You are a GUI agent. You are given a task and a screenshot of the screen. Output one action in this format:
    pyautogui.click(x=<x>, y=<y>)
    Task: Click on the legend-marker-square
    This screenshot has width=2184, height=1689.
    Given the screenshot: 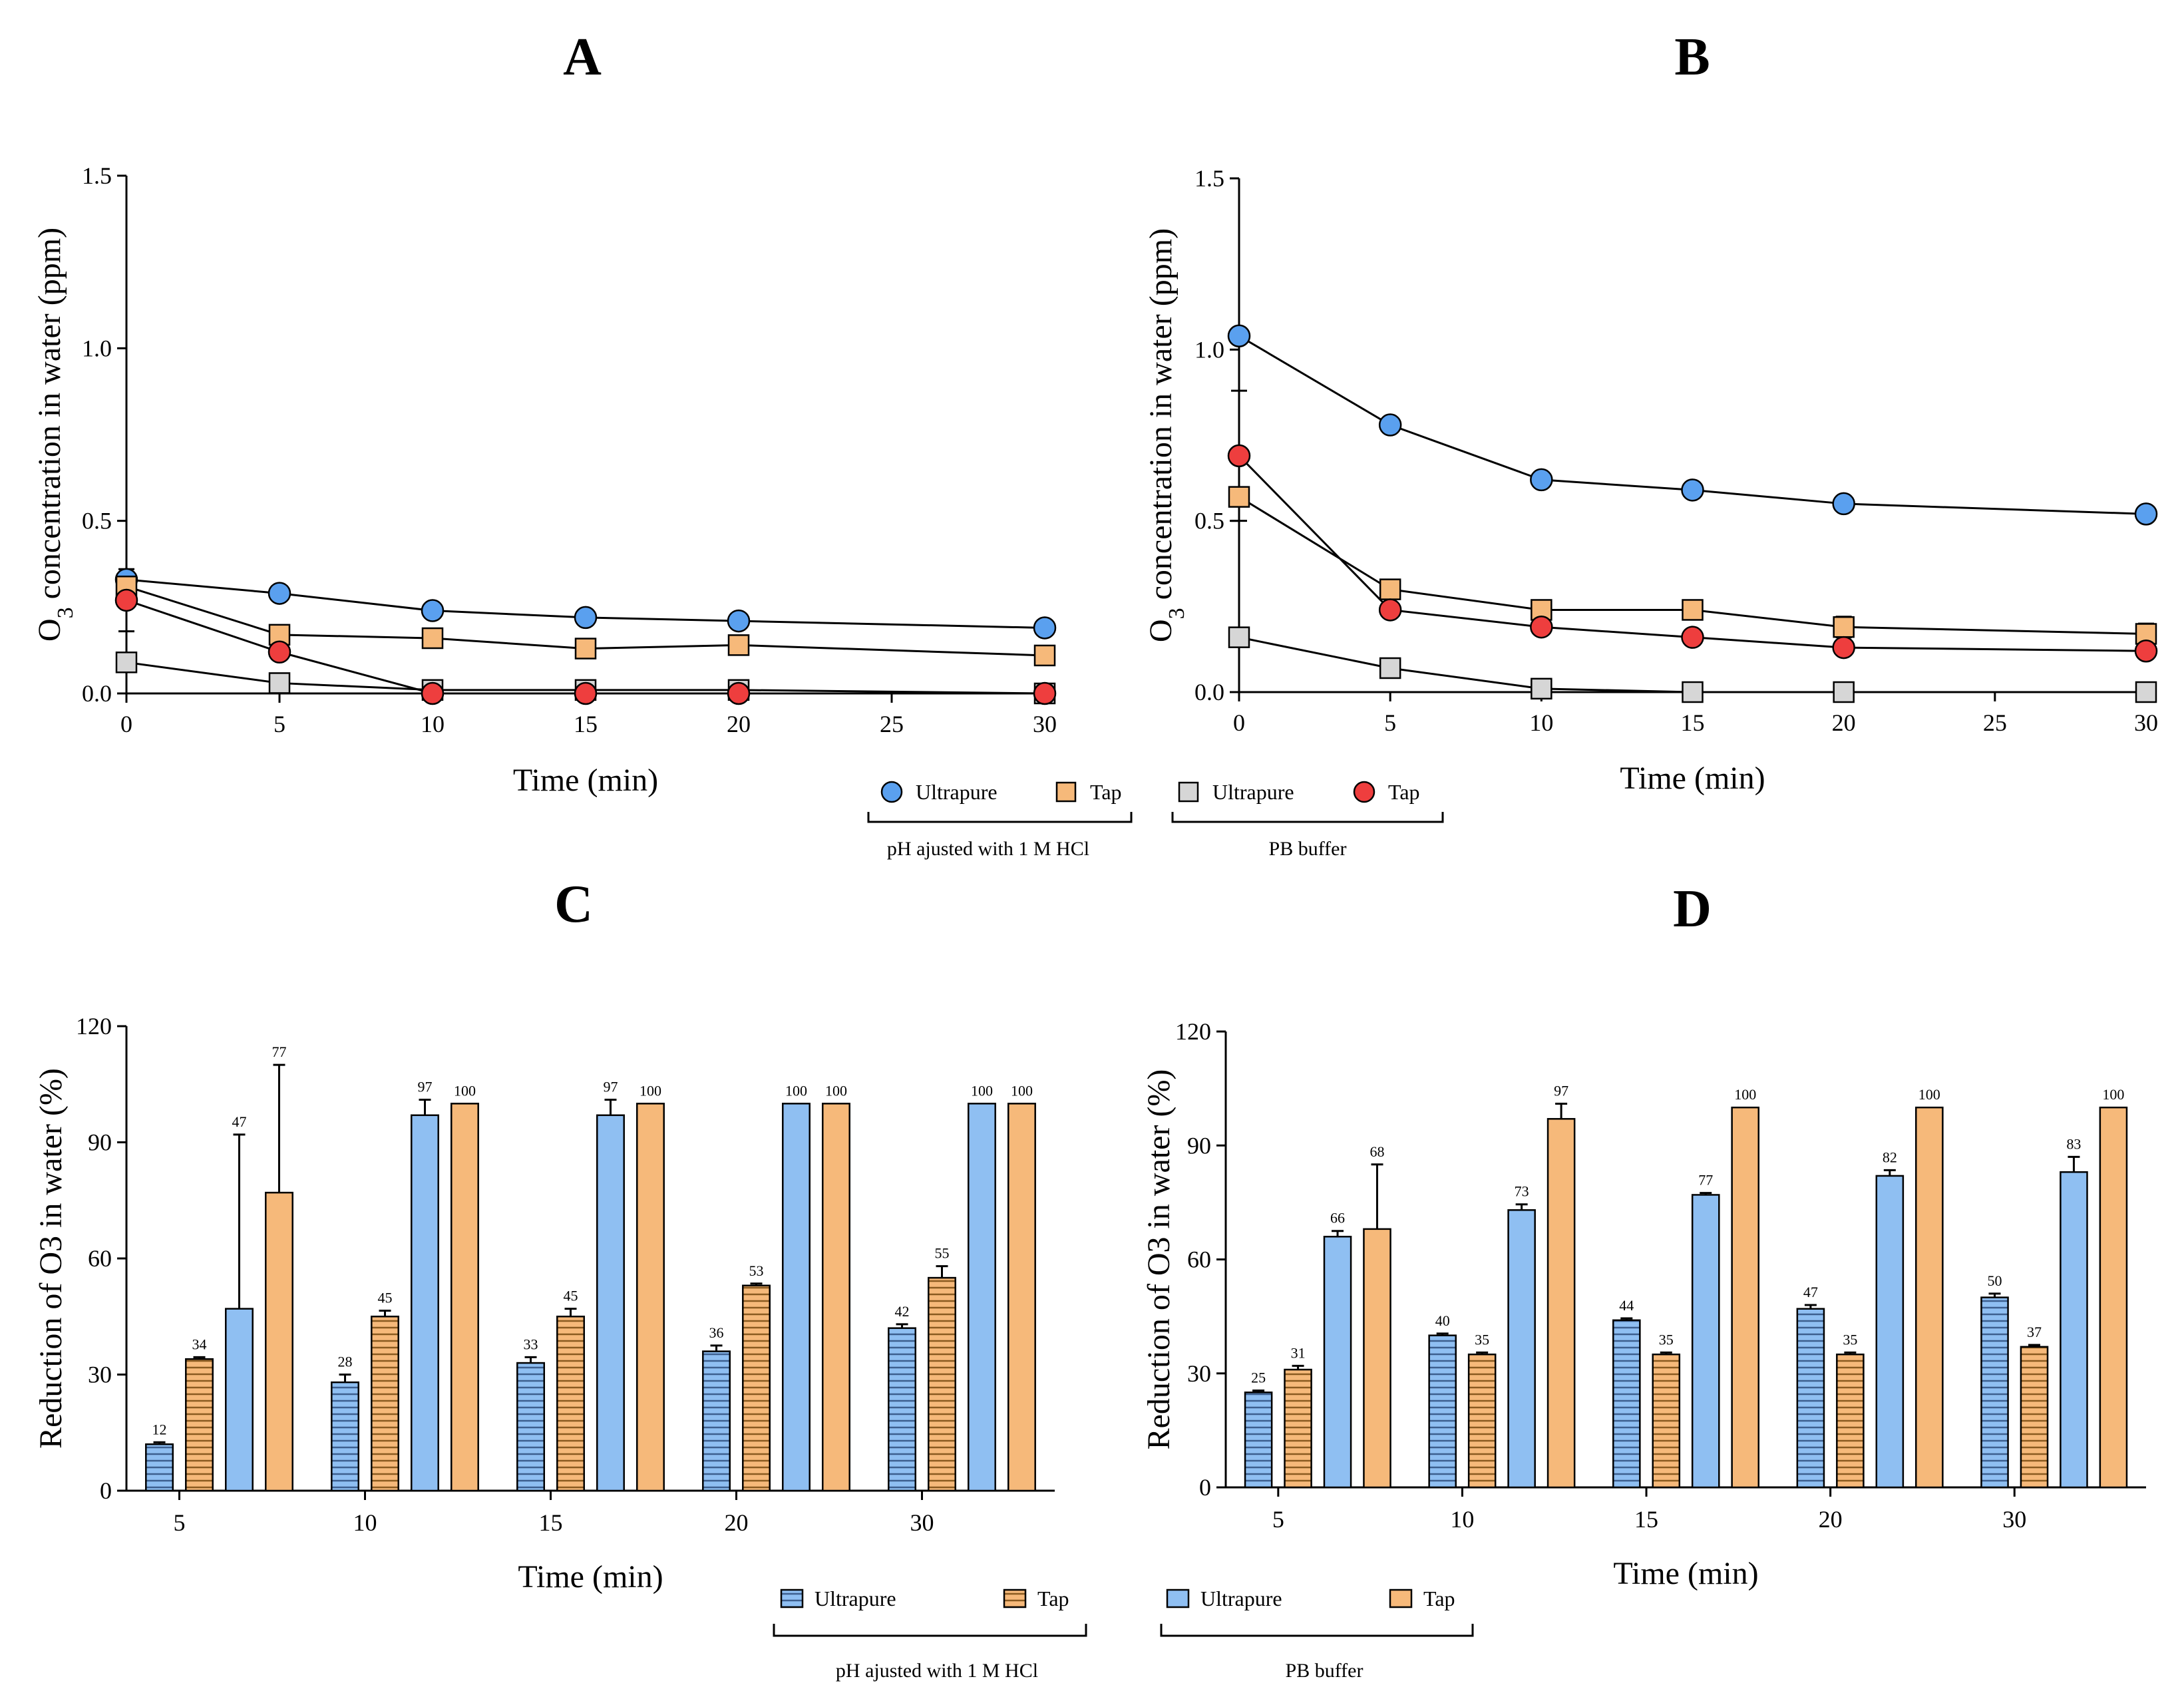 What is the action you would take?
    pyautogui.click(x=1188, y=792)
    